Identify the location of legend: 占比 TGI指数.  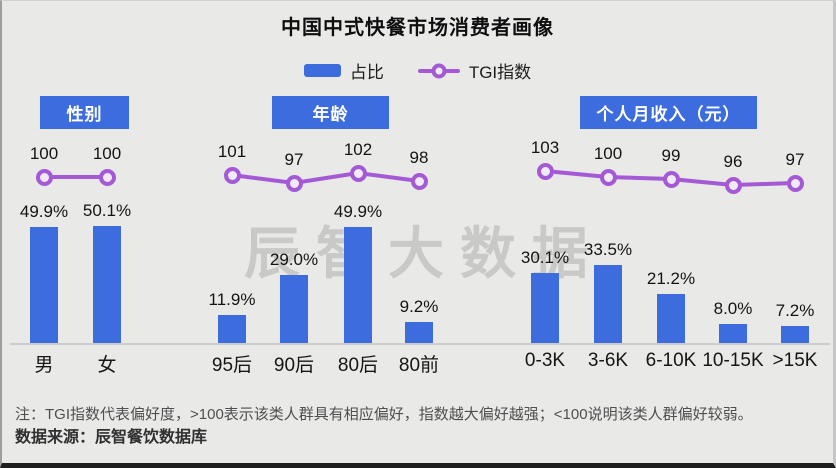
(417, 70).